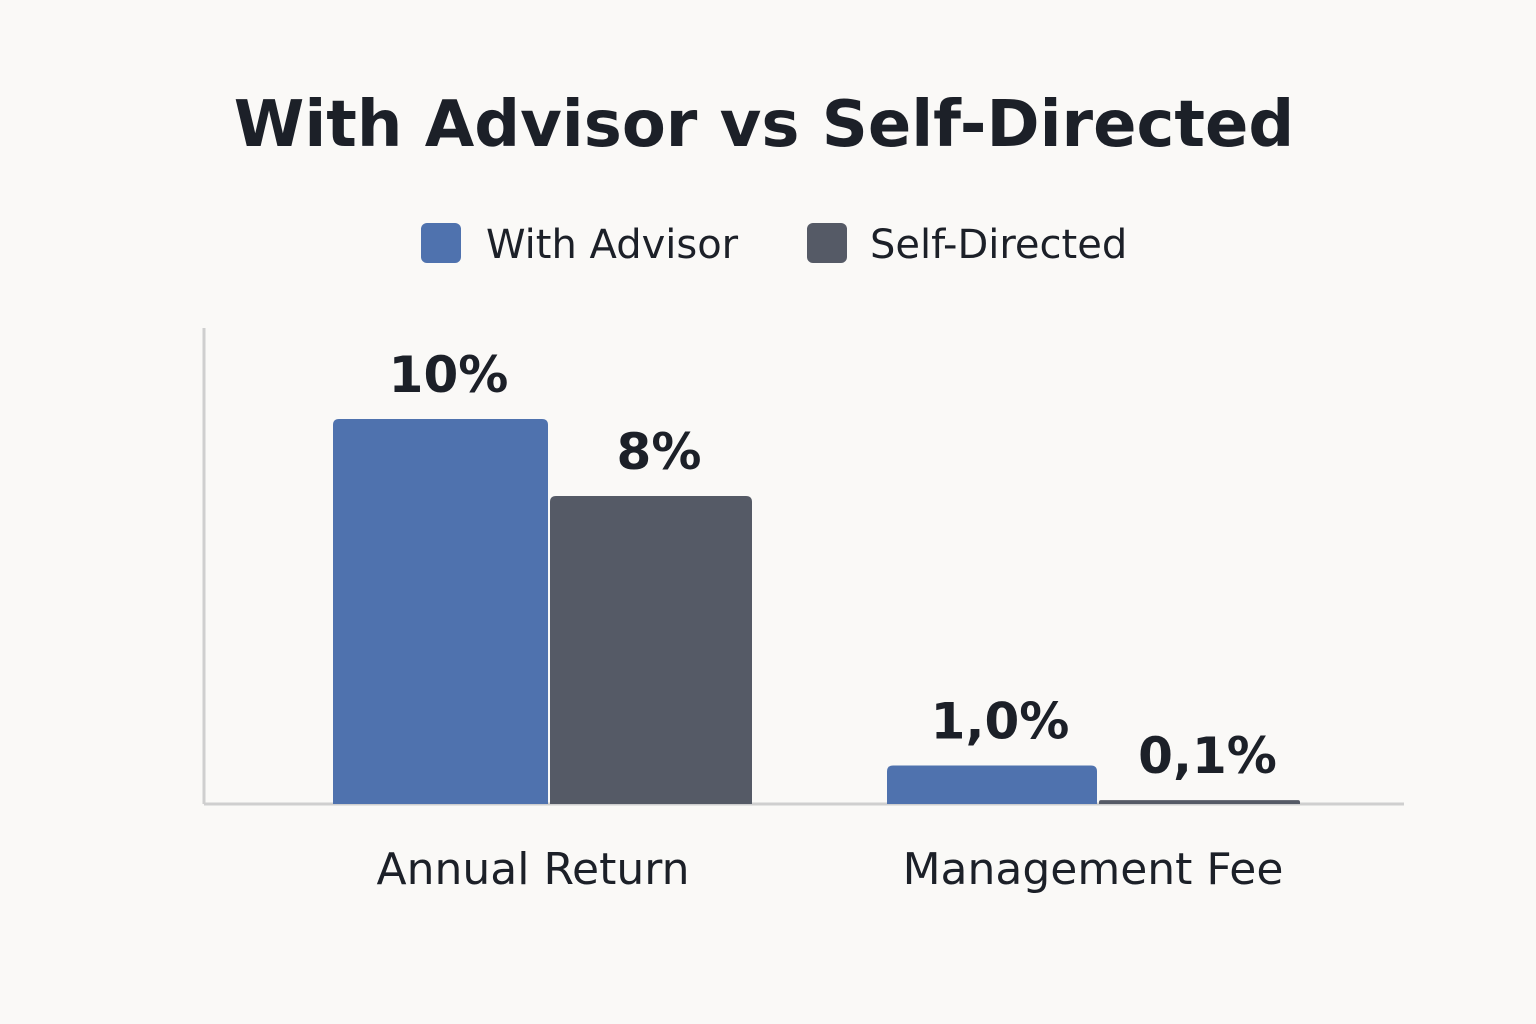 The width and height of the screenshot is (1536, 1024). I want to click on bar-annual-return-with-advisor, so click(440, 611).